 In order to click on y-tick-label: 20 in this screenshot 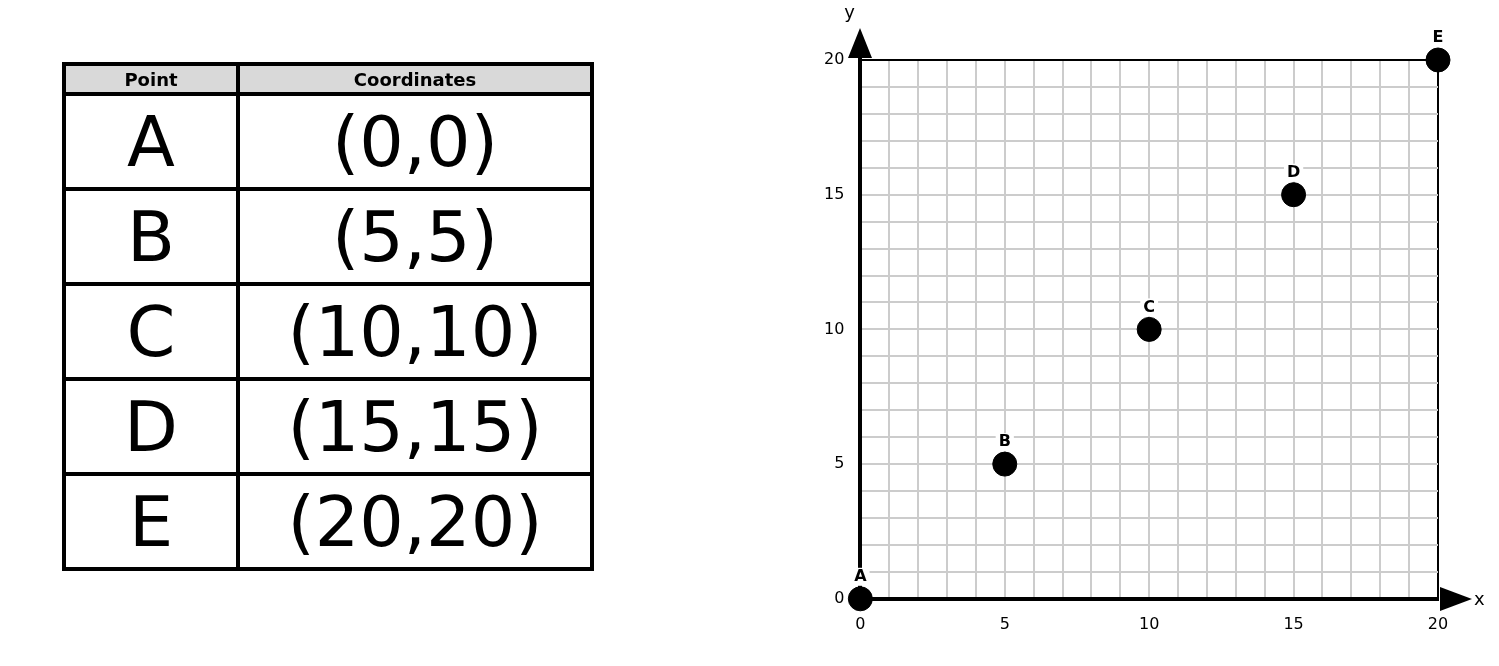, I will do `click(834, 59)`.